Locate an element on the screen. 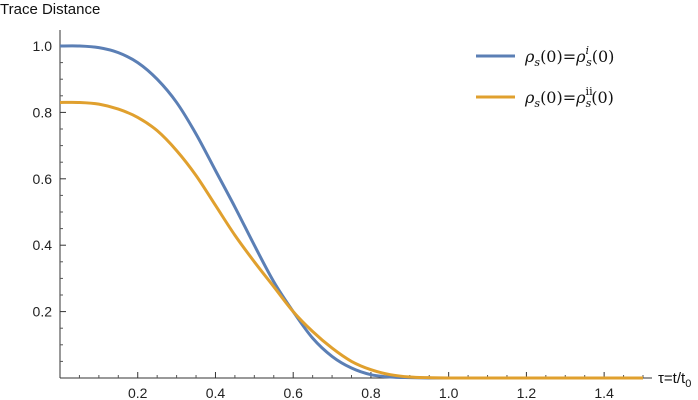  legend-label-series-2: ρs(0)=ρii s(0) is located at coordinates (569, 97).